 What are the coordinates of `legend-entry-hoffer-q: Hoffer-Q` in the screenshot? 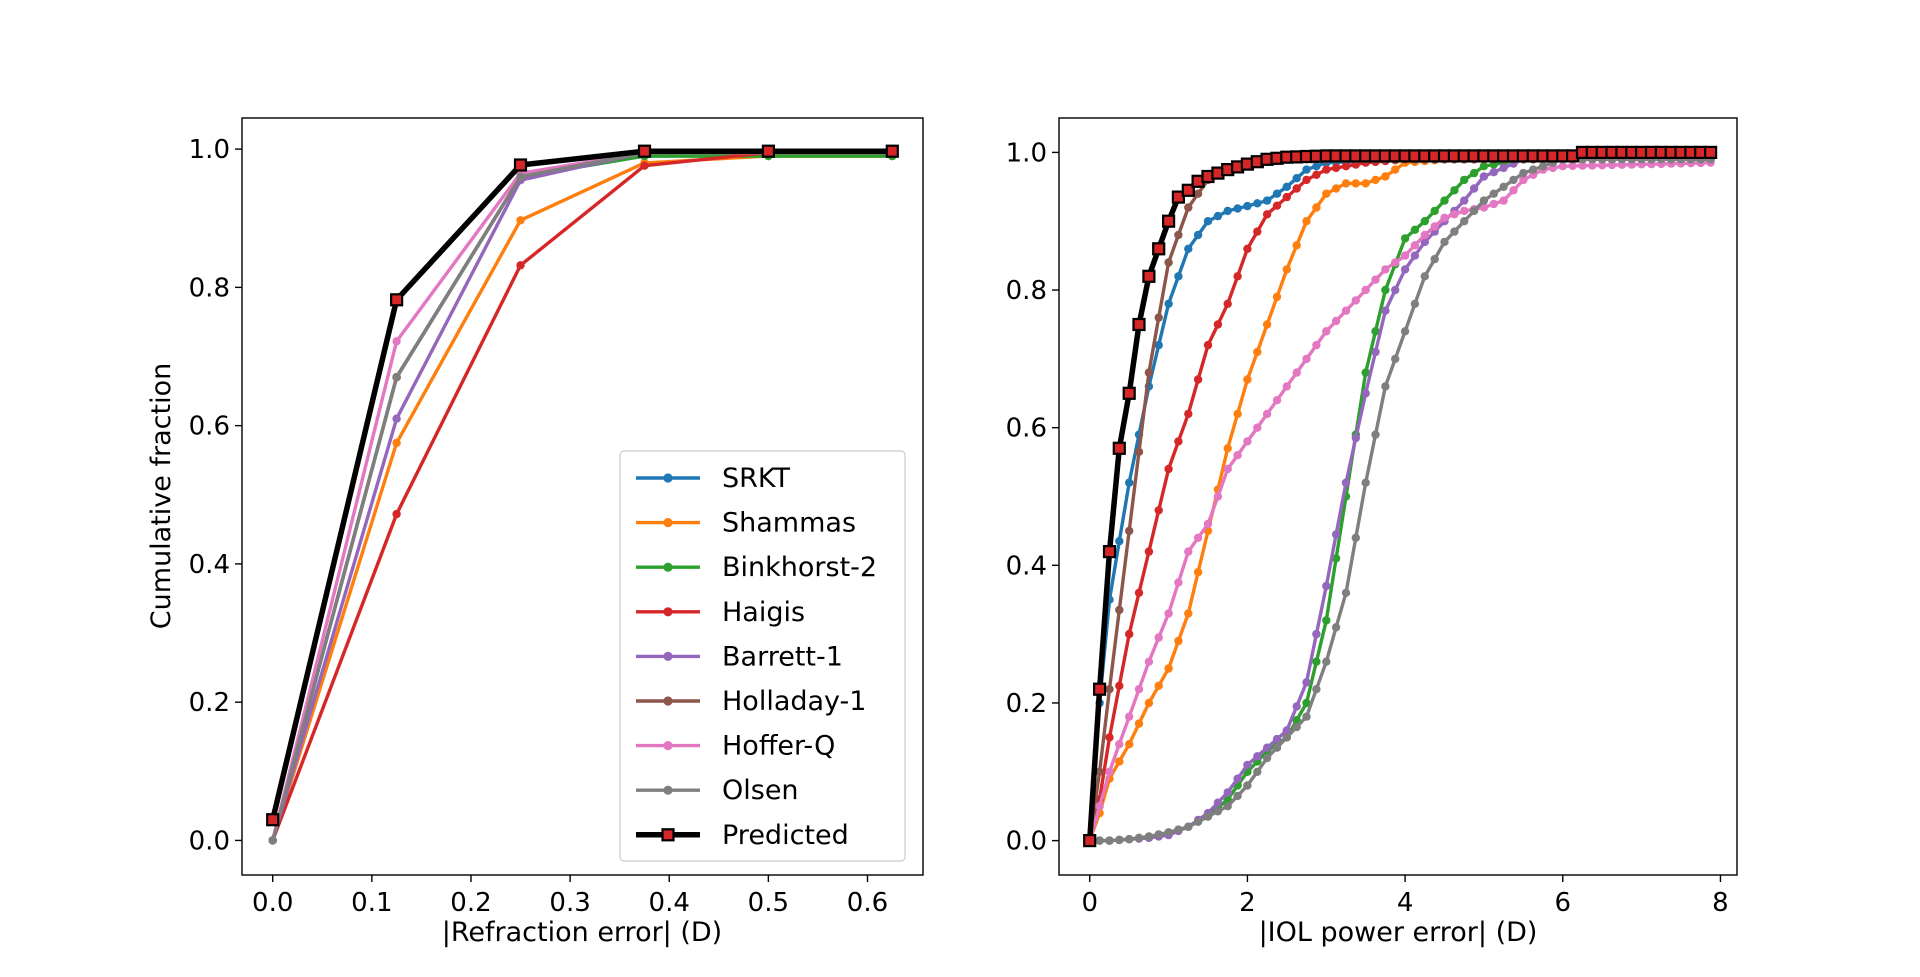 It's located at (735, 746).